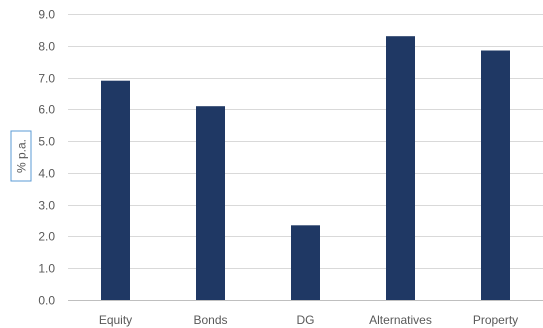  Describe the element at coordinates (210, 320) in the screenshot. I see `x-tick-label: Bonds` at that location.